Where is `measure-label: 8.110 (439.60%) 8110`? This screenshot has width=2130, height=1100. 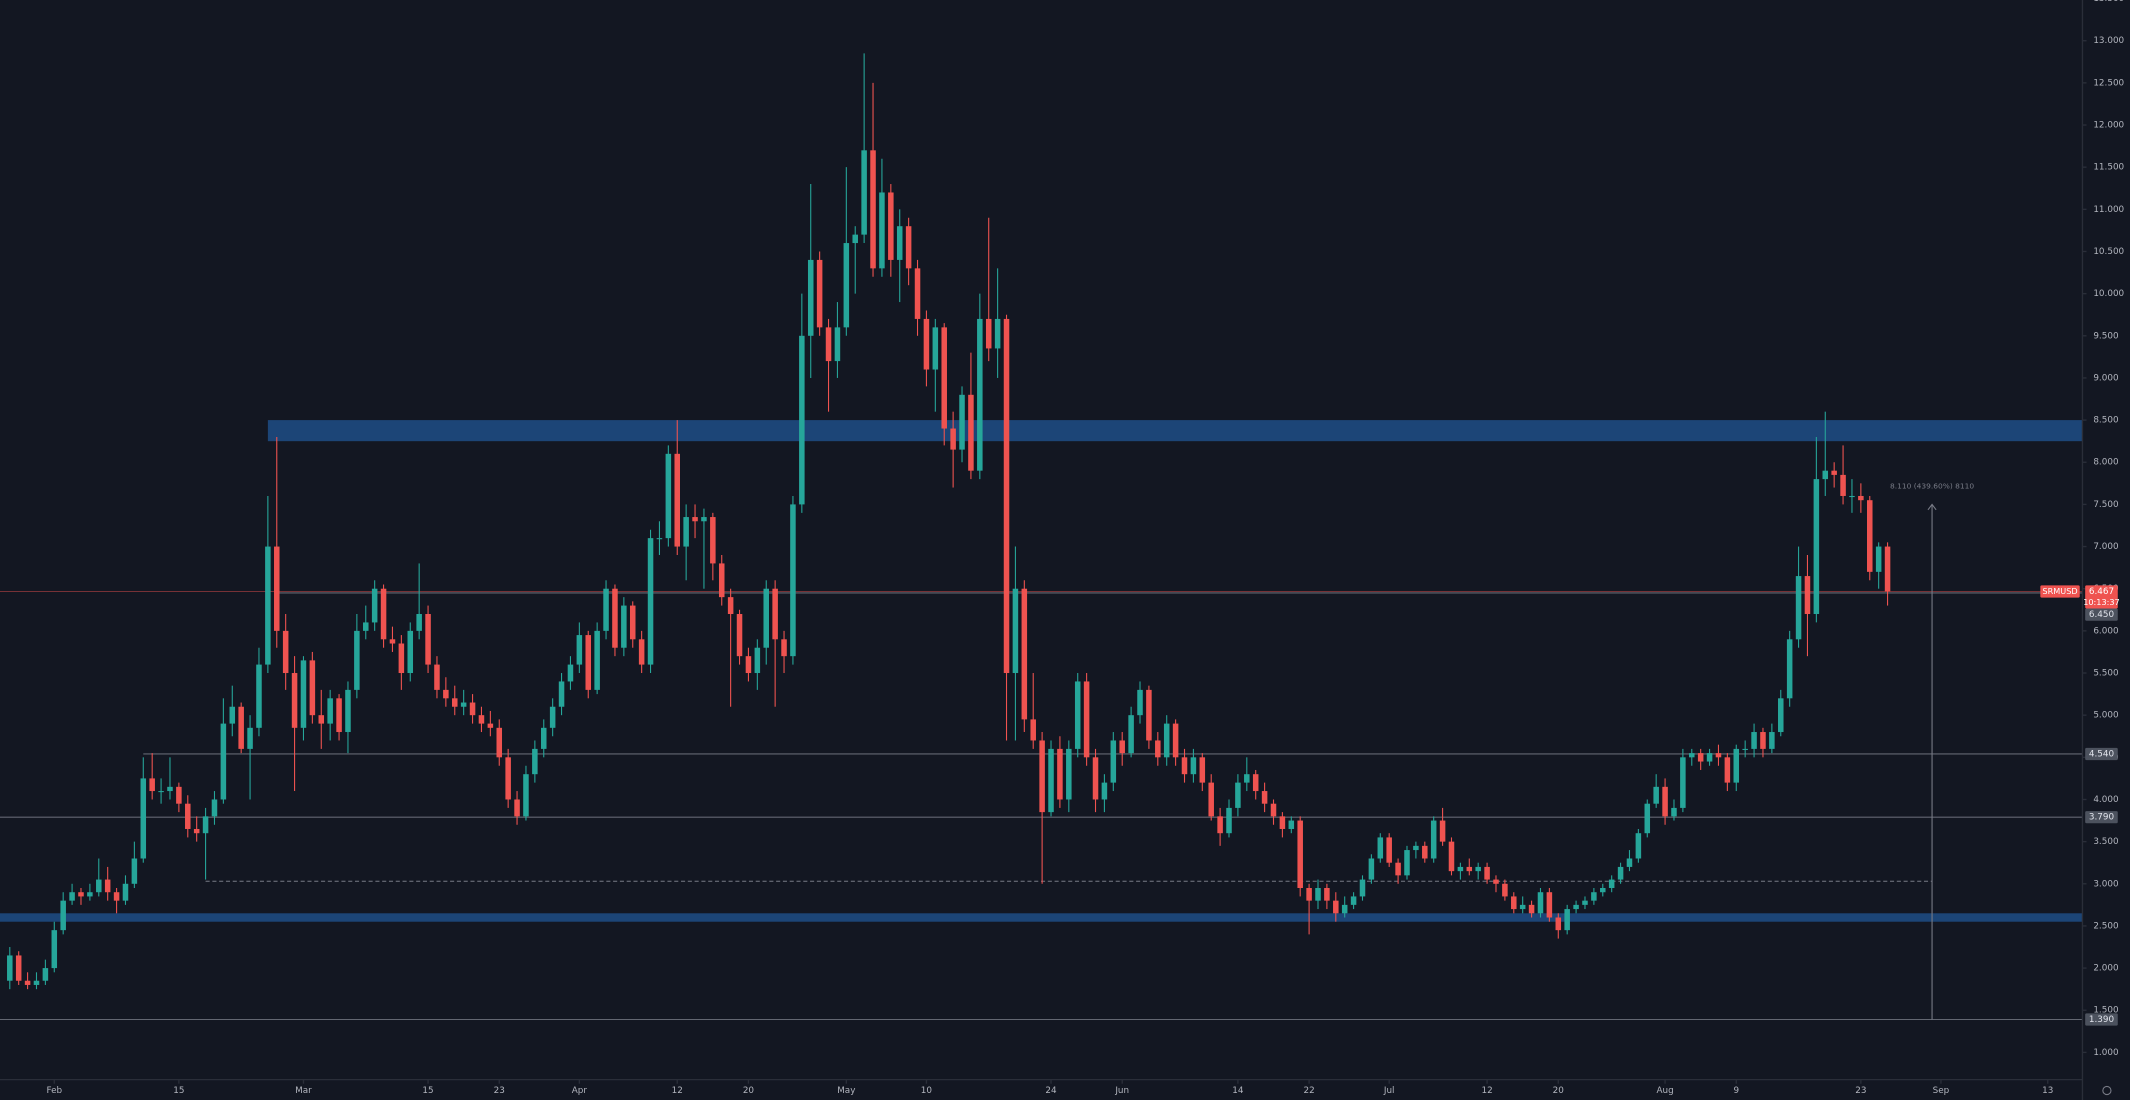 measure-label: 8.110 (439.60%) 8110 is located at coordinates (1932, 486).